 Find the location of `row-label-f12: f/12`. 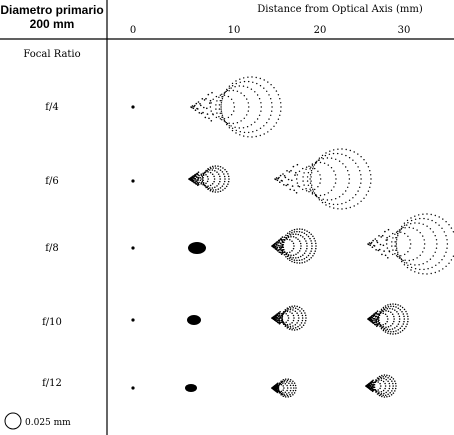

row-label-f12: f/12 is located at coordinates (52, 383).